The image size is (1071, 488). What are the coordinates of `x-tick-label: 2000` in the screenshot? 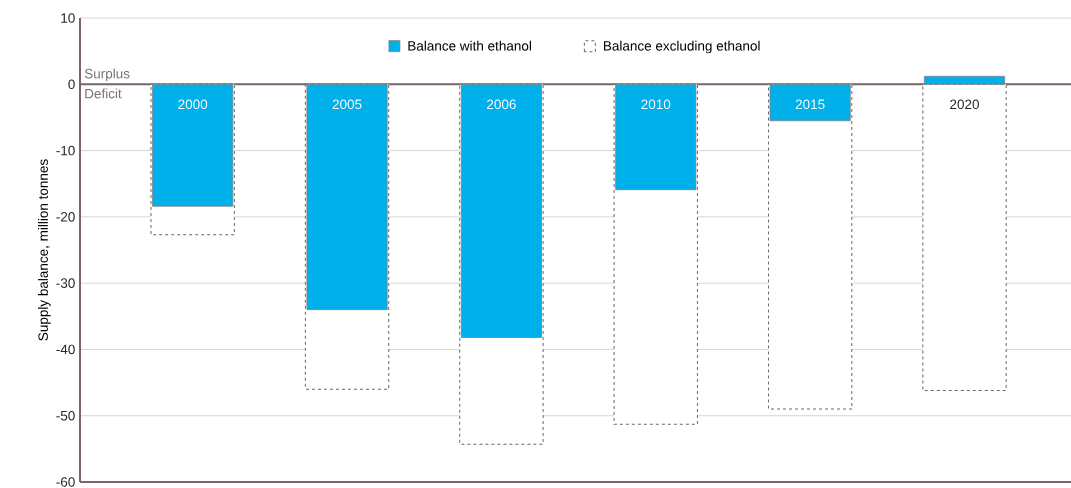 It's located at (193, 104).